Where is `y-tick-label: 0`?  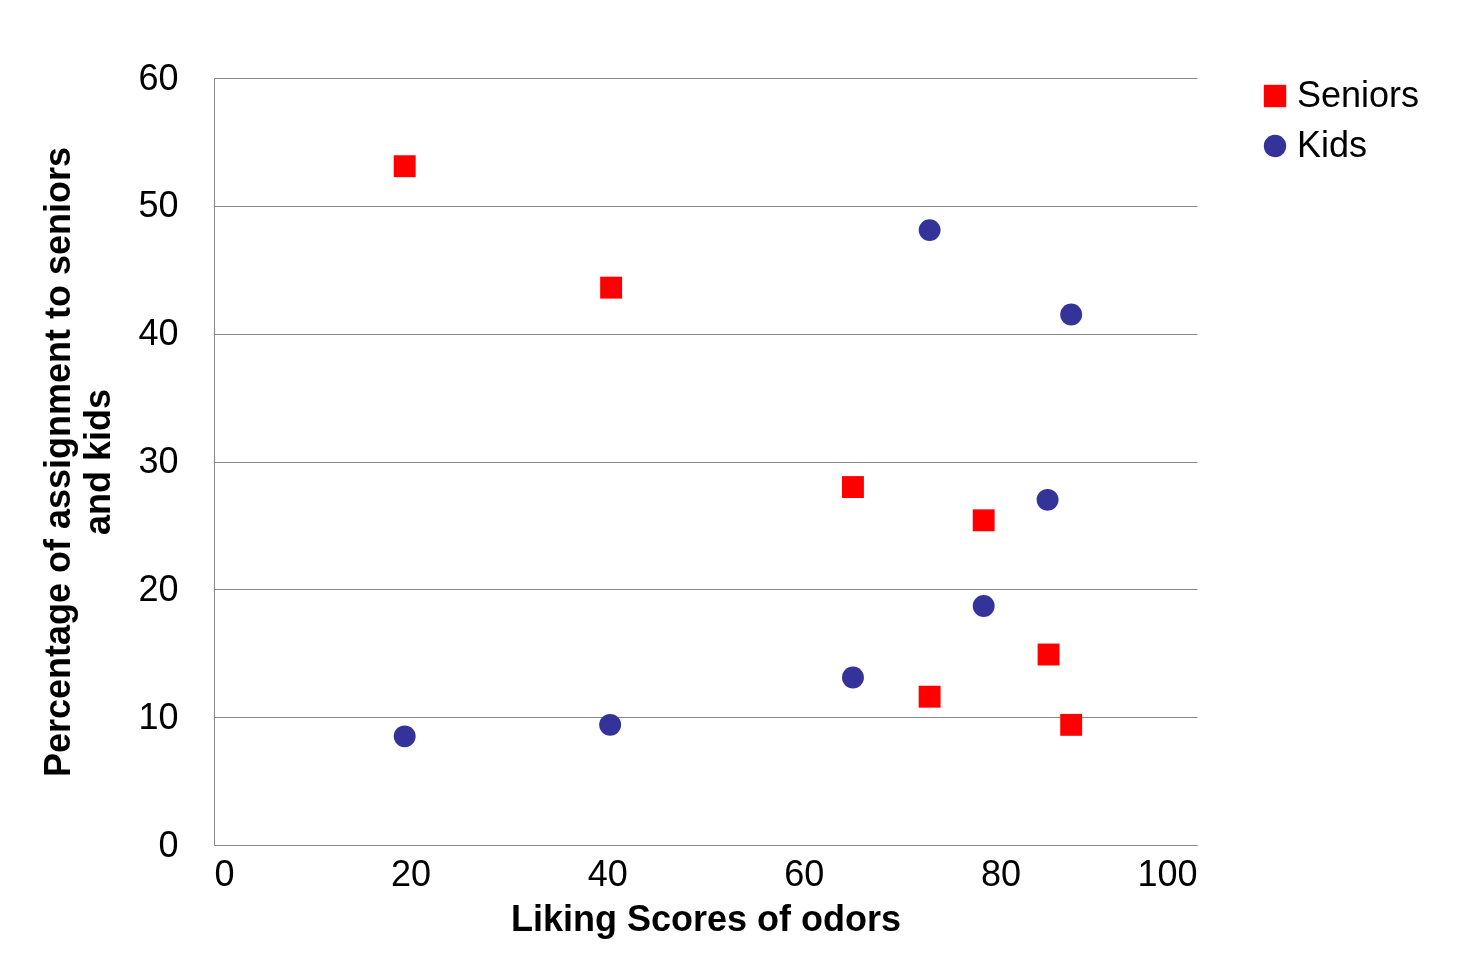
y-tick-label: 0 is located at coordinates (168, 844).